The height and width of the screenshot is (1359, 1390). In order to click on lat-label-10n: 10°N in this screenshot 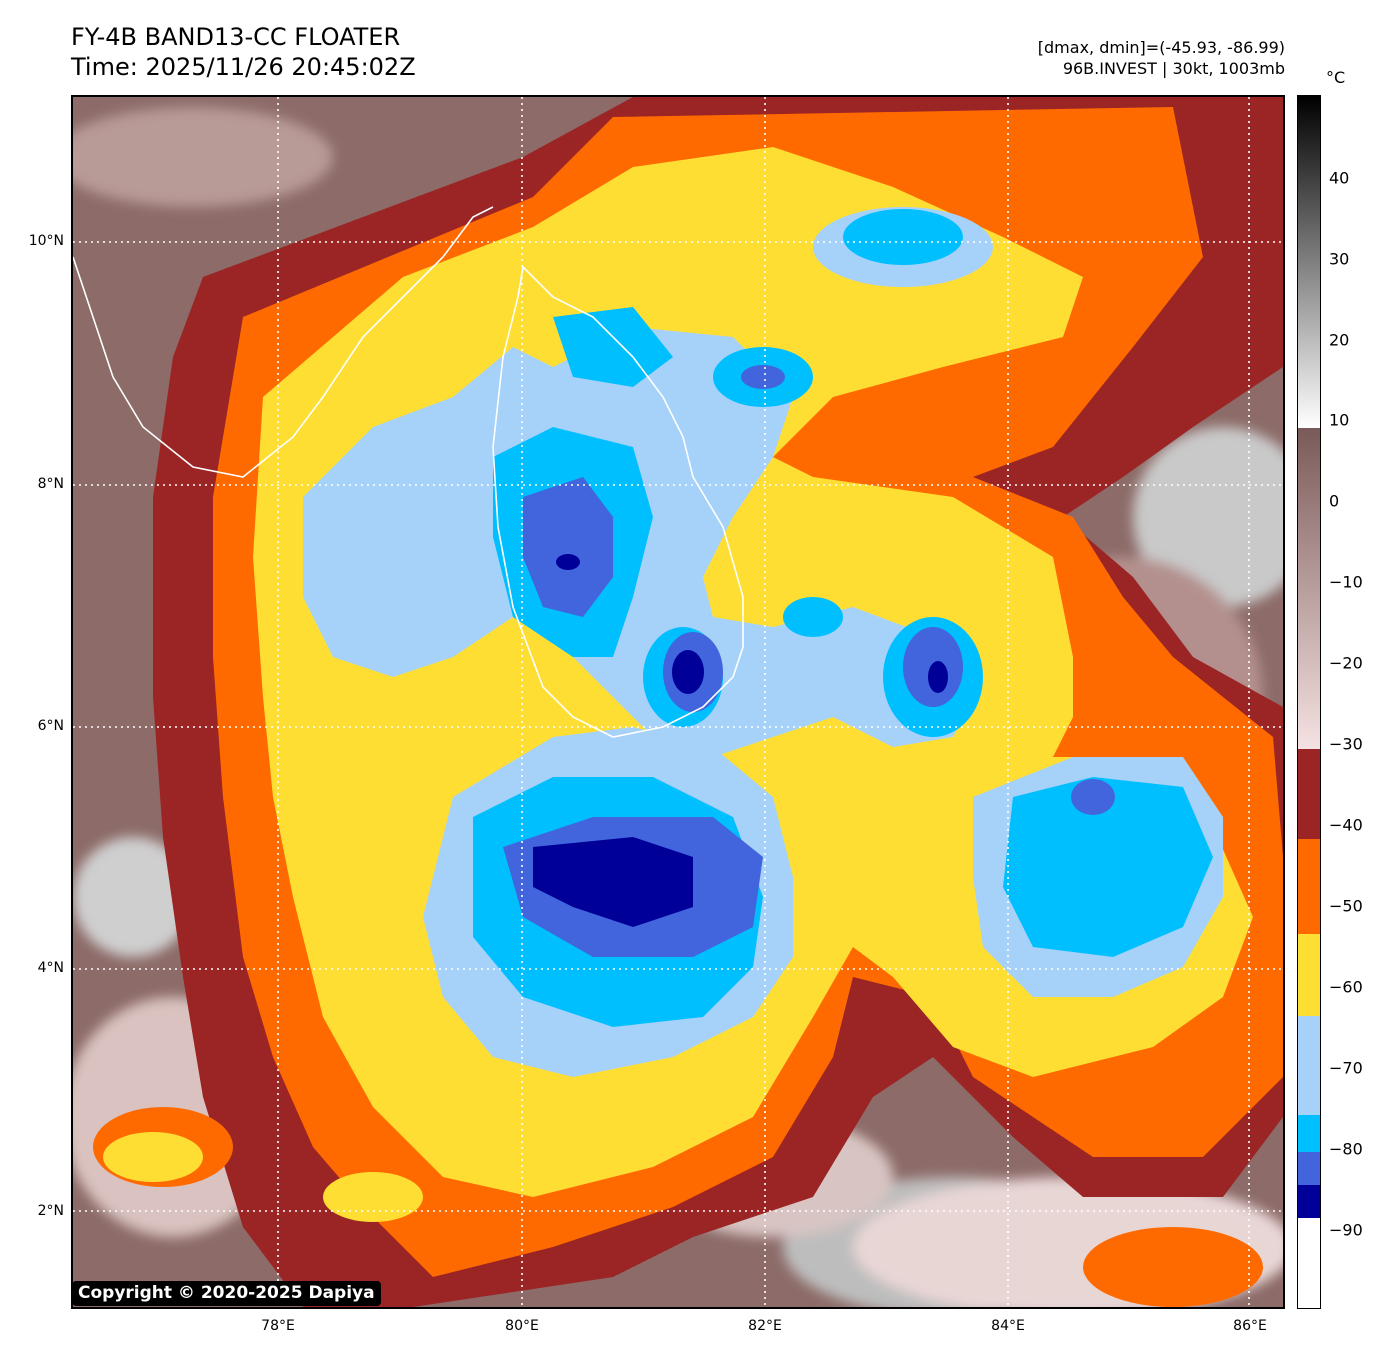, I will do `click(46, 241)`.